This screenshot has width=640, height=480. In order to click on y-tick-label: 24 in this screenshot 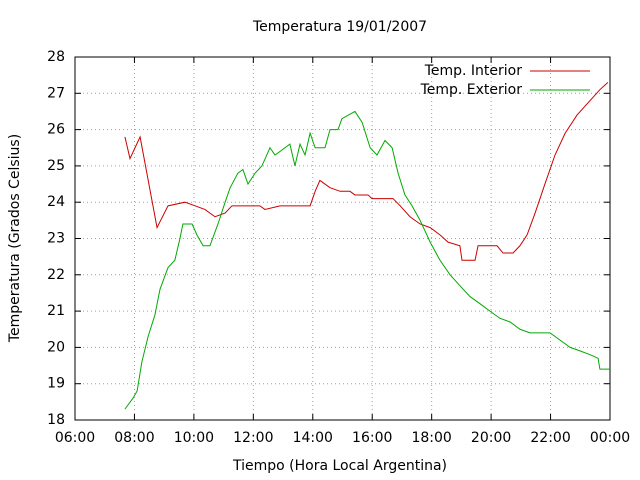, I will do `click(56, 202)`.